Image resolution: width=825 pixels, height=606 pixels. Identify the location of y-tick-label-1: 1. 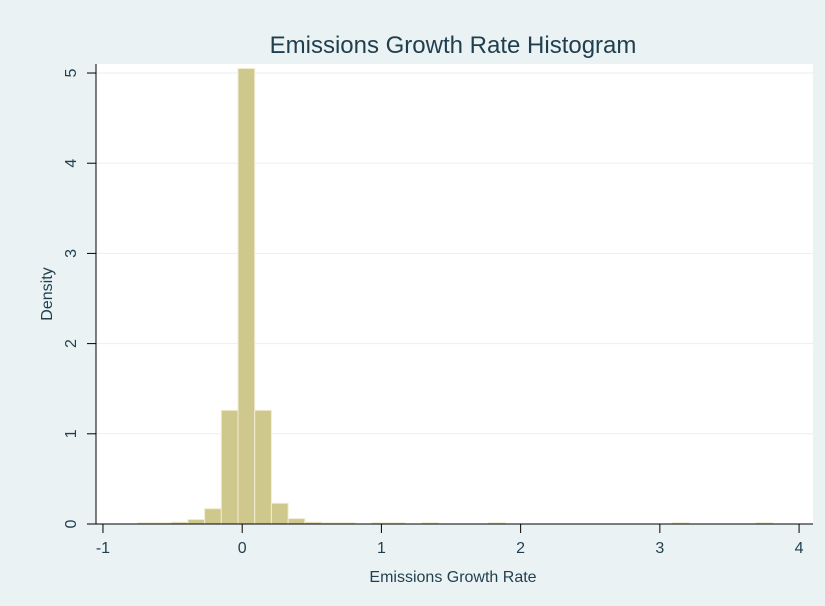
(71, 433).